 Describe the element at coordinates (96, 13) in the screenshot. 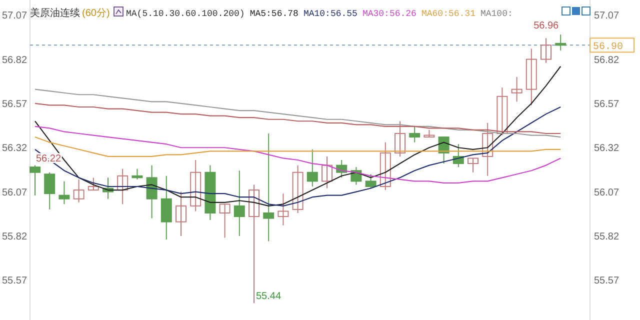

I see `text: (60分)` at that location.